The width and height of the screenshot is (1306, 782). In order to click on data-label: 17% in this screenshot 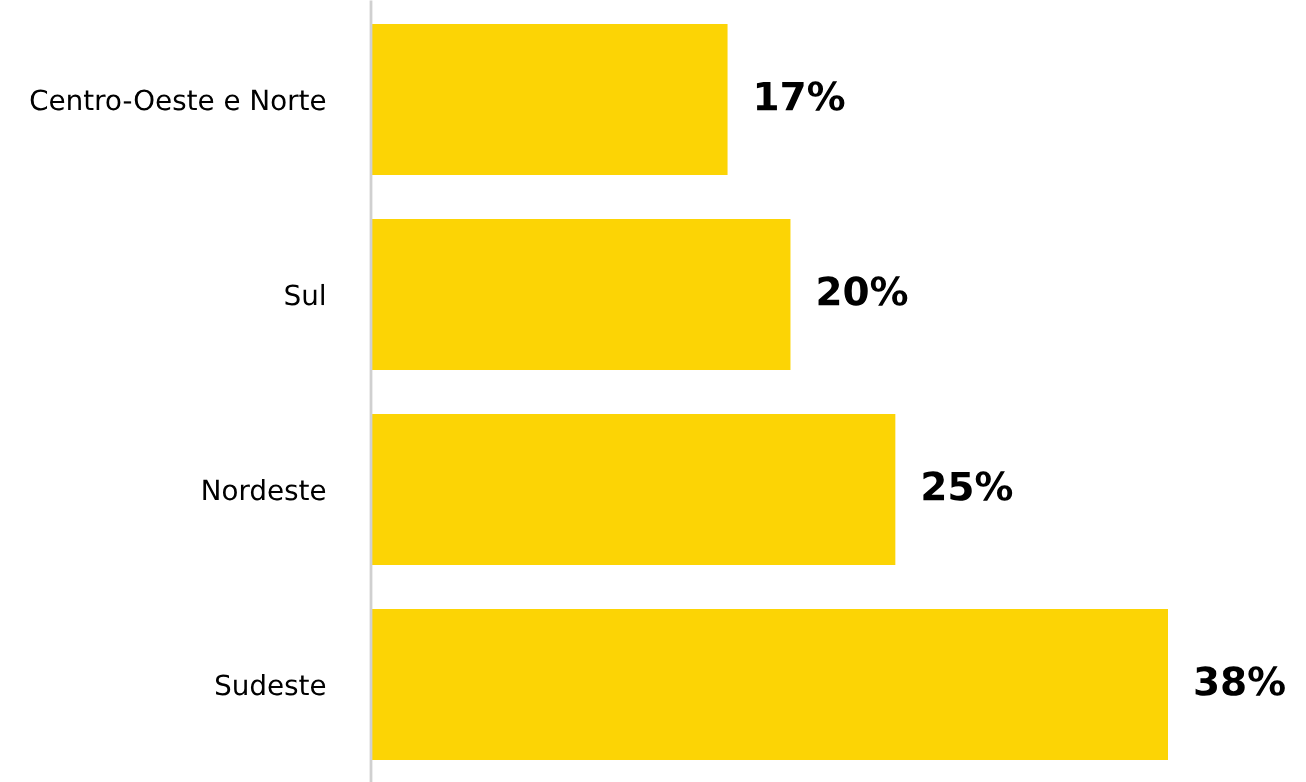, I will do `click(800, 96)`.